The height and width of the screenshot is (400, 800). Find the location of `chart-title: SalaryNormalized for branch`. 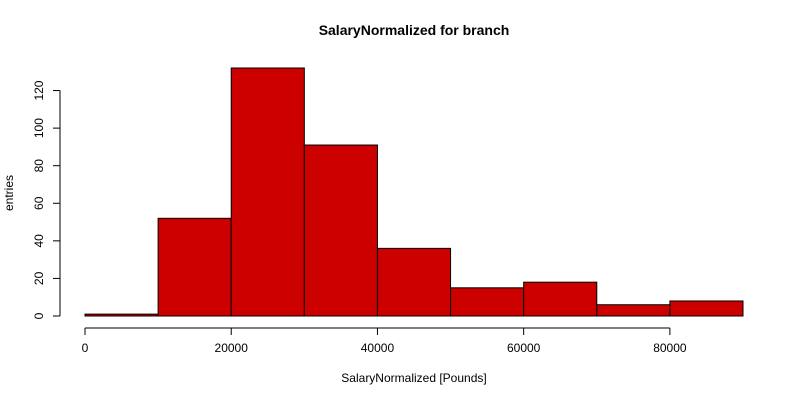

chart-title: SalaryNormalized for branch is located at coordinates (414, 30).